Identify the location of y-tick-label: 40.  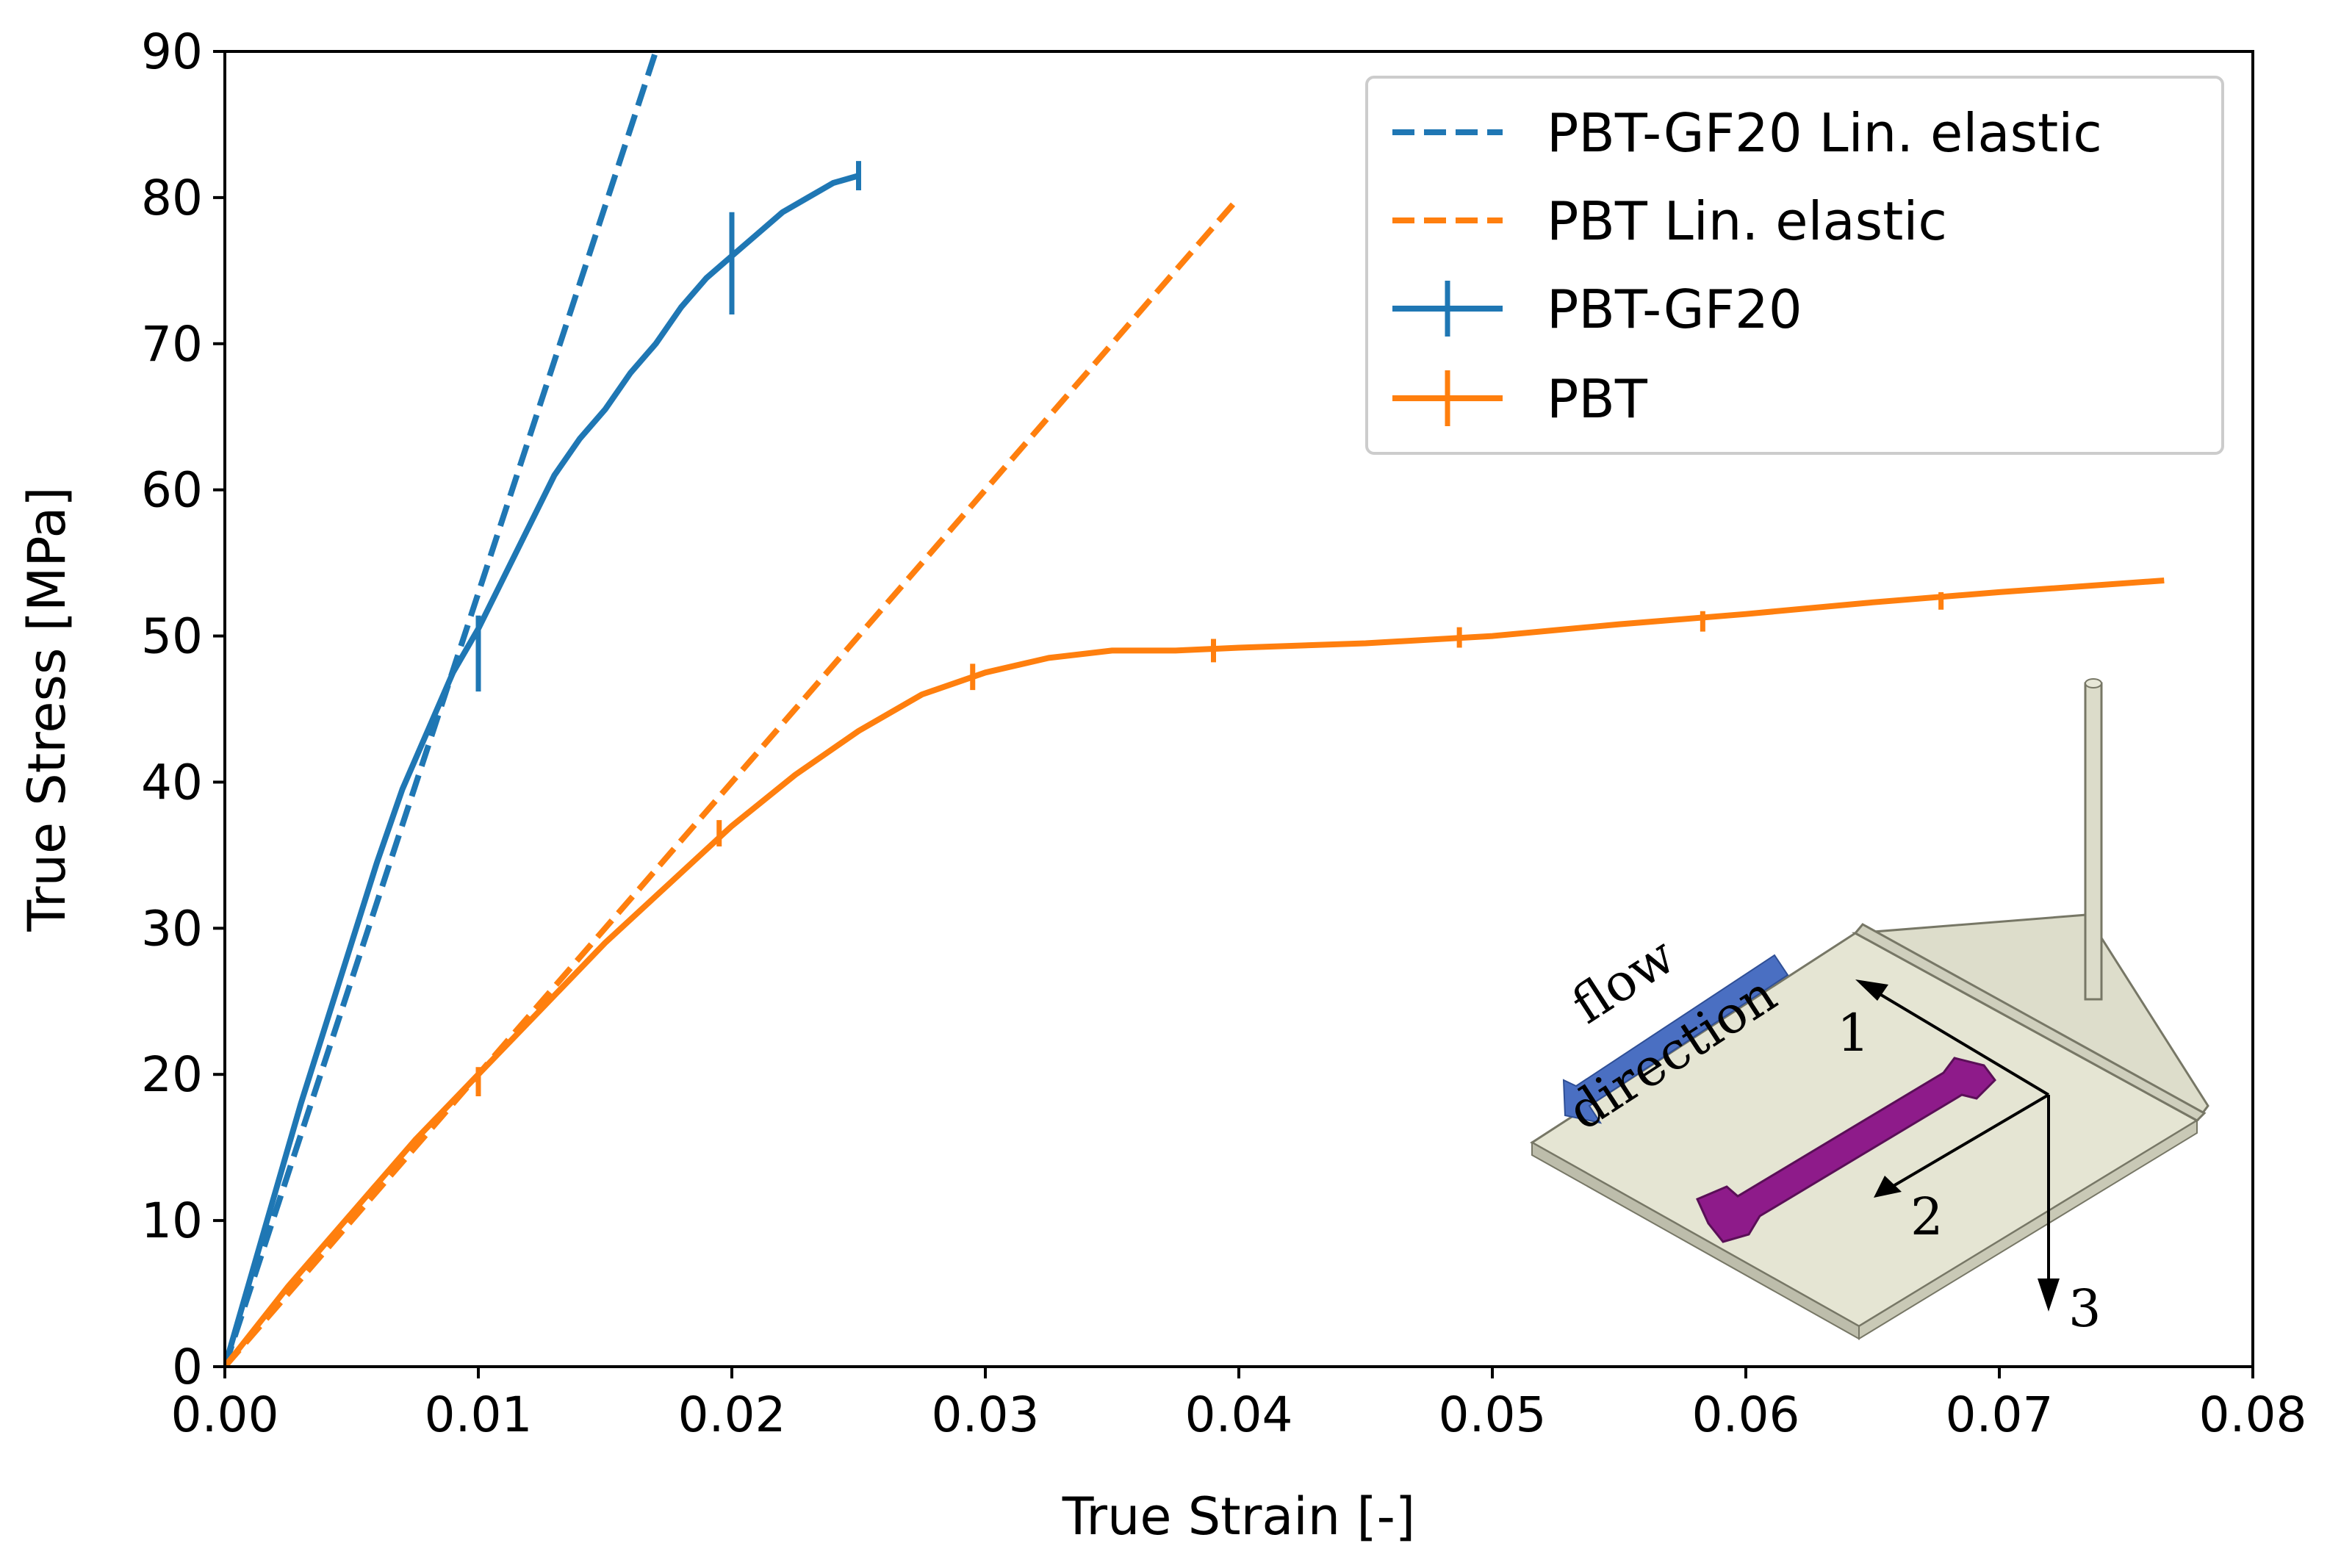
(172, 782).